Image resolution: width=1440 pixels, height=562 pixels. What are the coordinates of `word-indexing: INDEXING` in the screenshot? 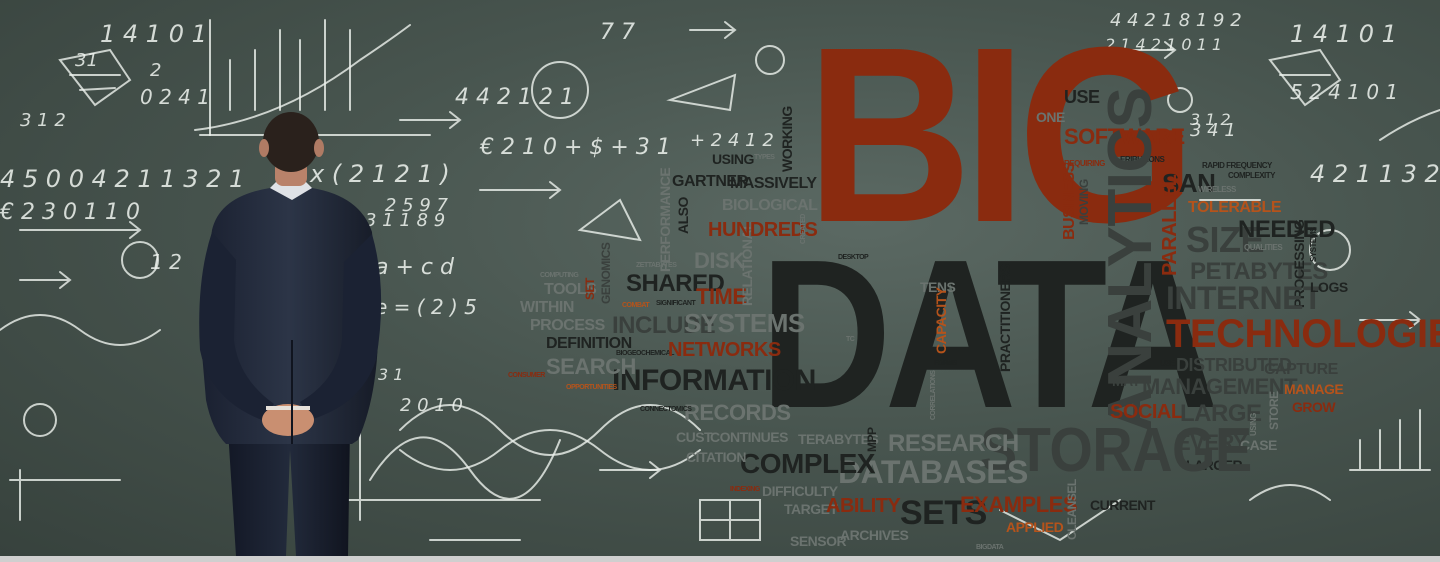 It's located at (745, 489).